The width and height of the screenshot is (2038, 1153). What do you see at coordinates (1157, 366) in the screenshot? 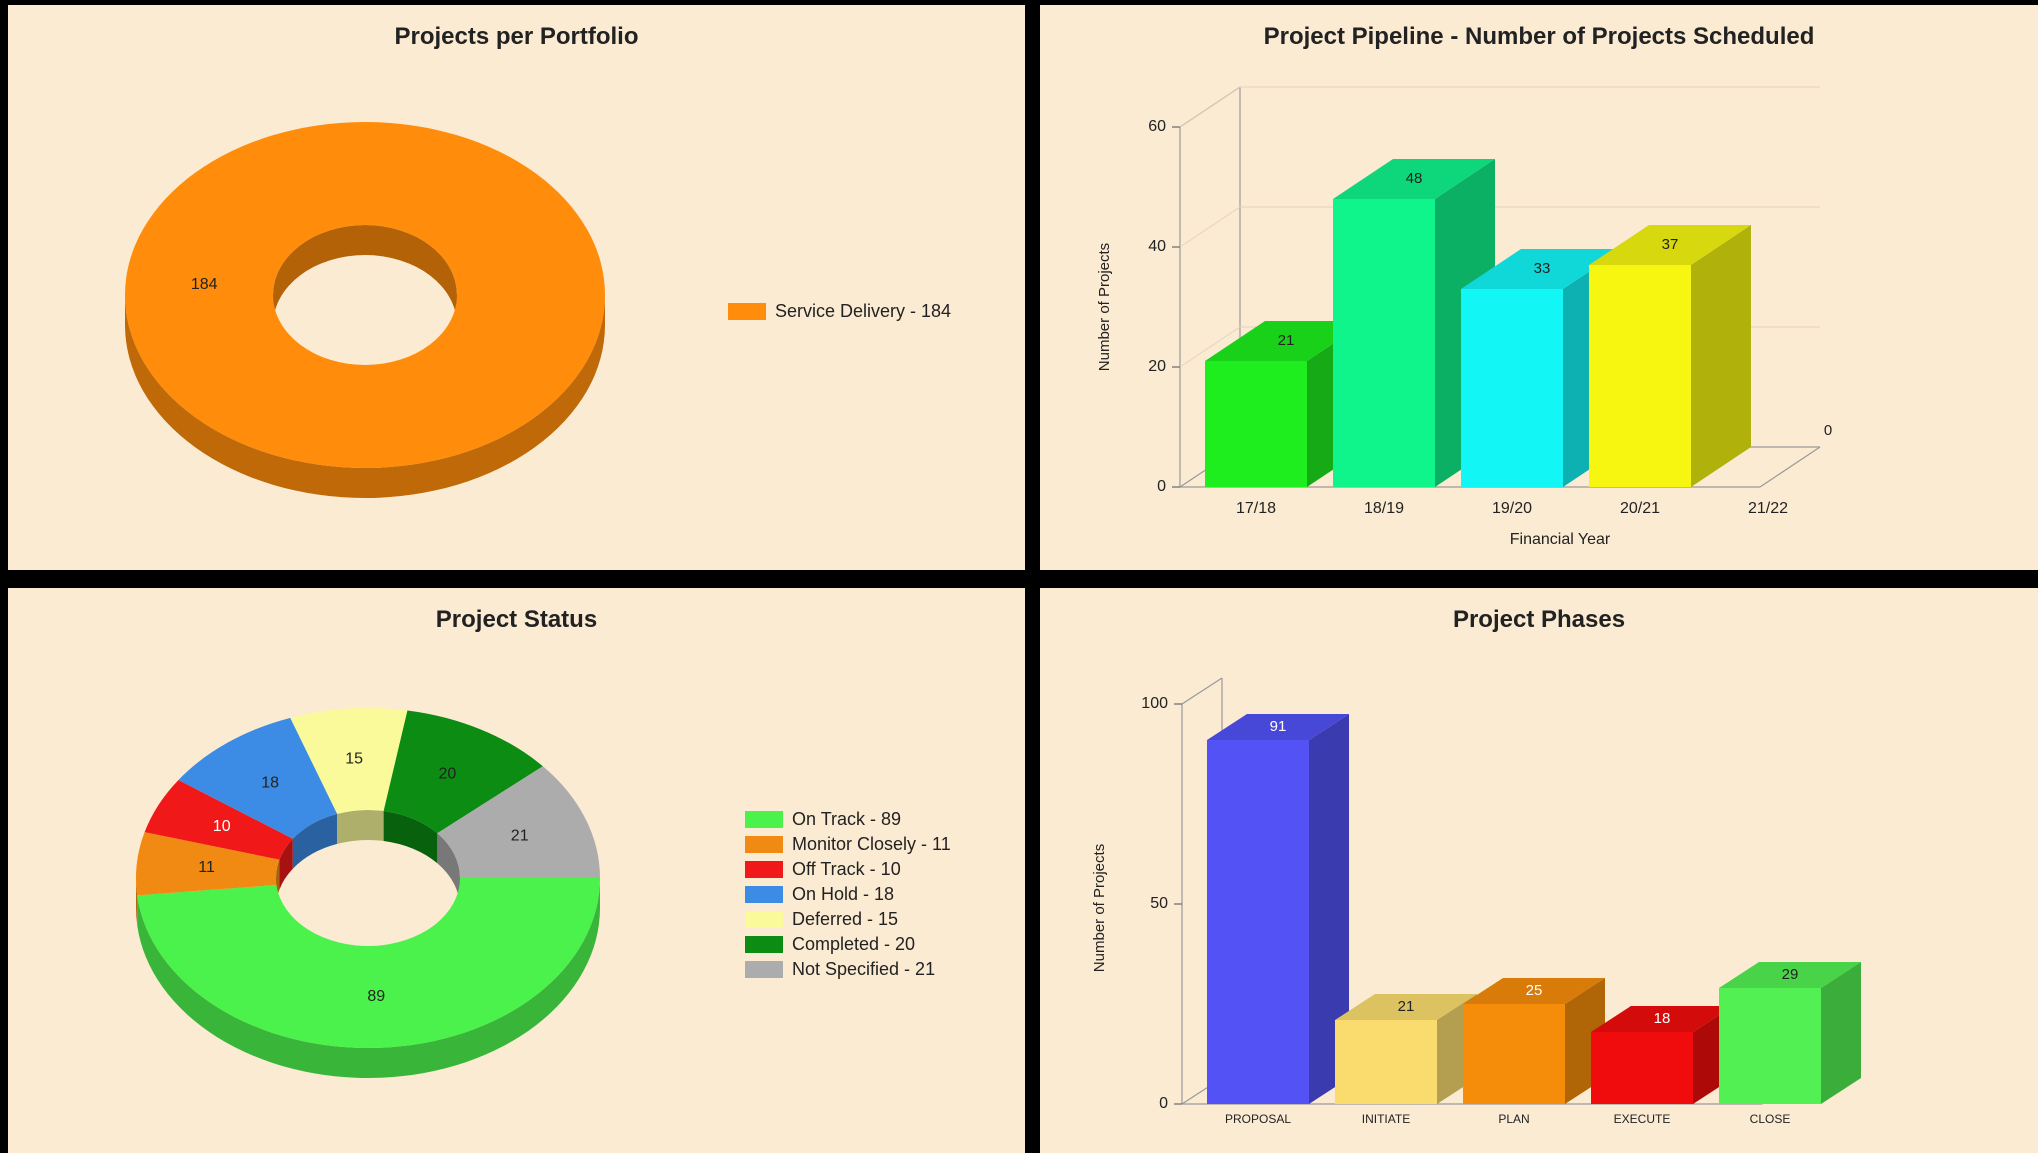
I see `y-tick-label: 20` at bounding box center [1157, 366].